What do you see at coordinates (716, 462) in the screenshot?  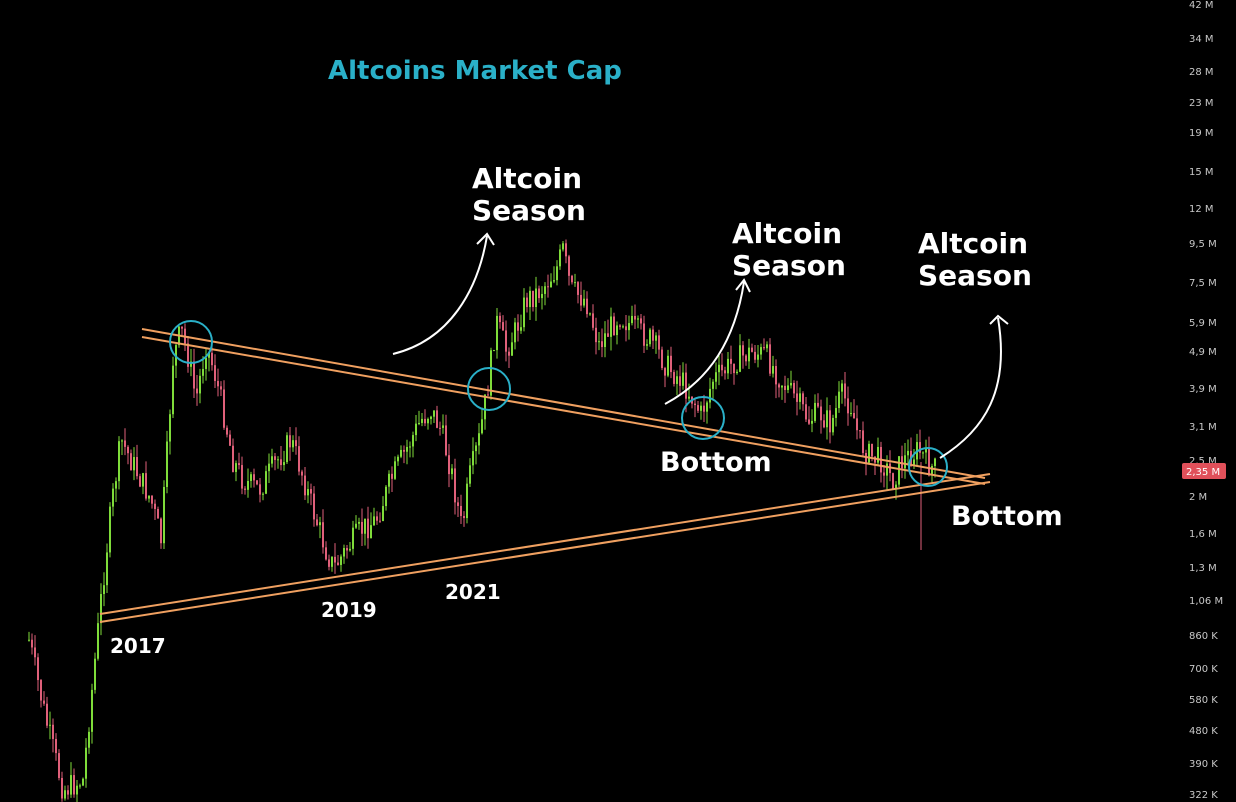 I see `bottom-label-1: Bottom` at bounding box center [716, 462].